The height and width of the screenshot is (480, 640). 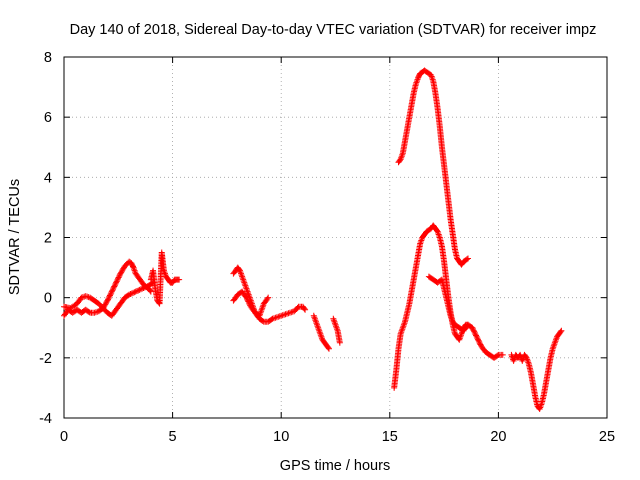 I want to click on series-segment-h, so click(x=431, y=306).